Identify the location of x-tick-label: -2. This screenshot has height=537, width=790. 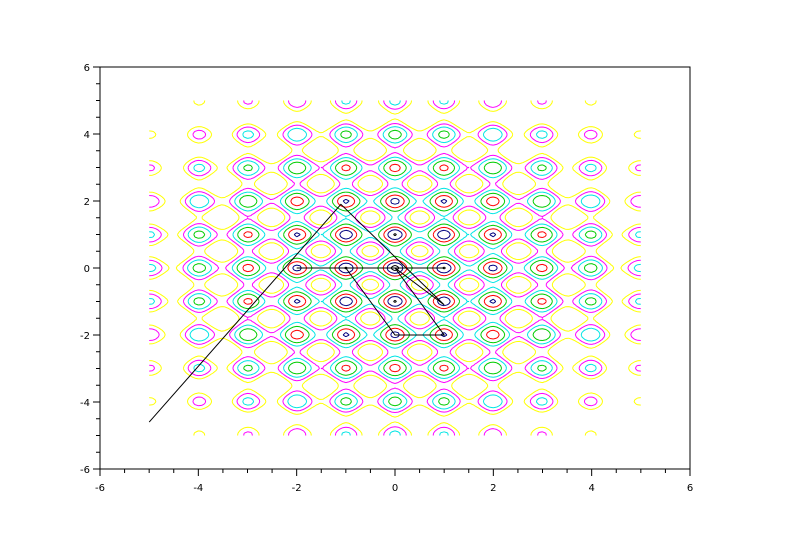
(297, 488).